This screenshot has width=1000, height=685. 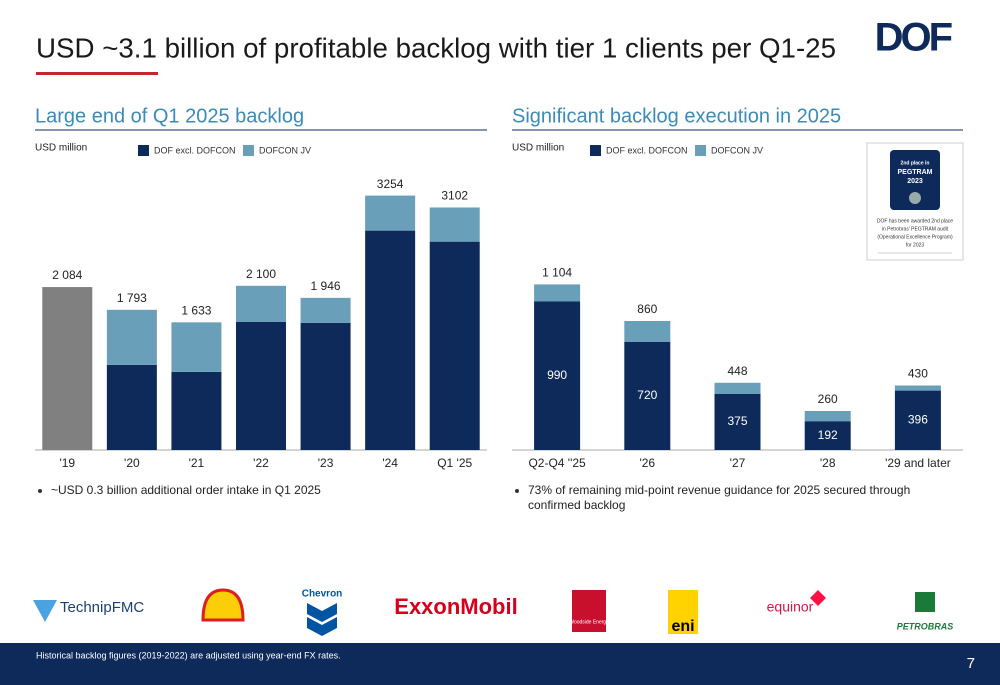 I want to click on total-label: 430, so click(x=918, y=374).